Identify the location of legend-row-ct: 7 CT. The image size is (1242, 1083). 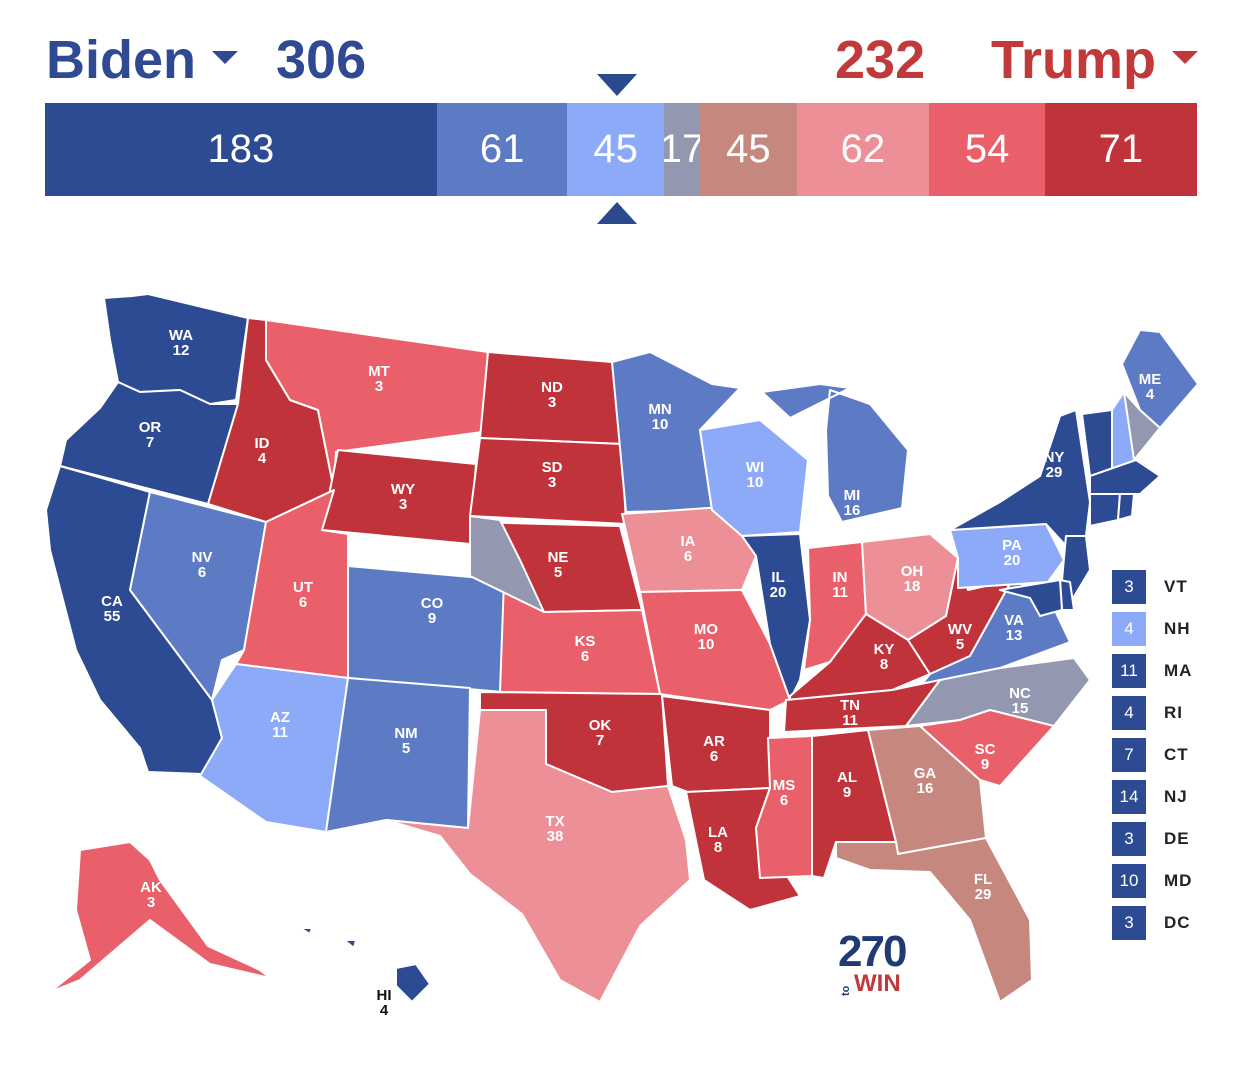
(1172, 755).